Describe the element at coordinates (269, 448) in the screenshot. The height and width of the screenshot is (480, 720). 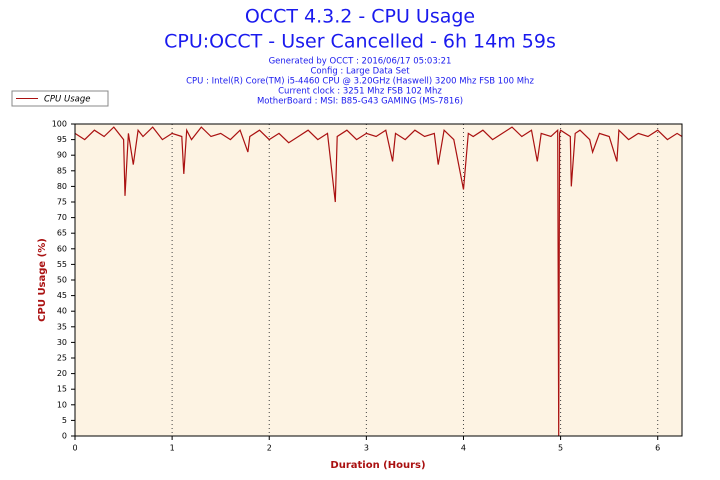
I see `x-tick-label: 2` at that location.